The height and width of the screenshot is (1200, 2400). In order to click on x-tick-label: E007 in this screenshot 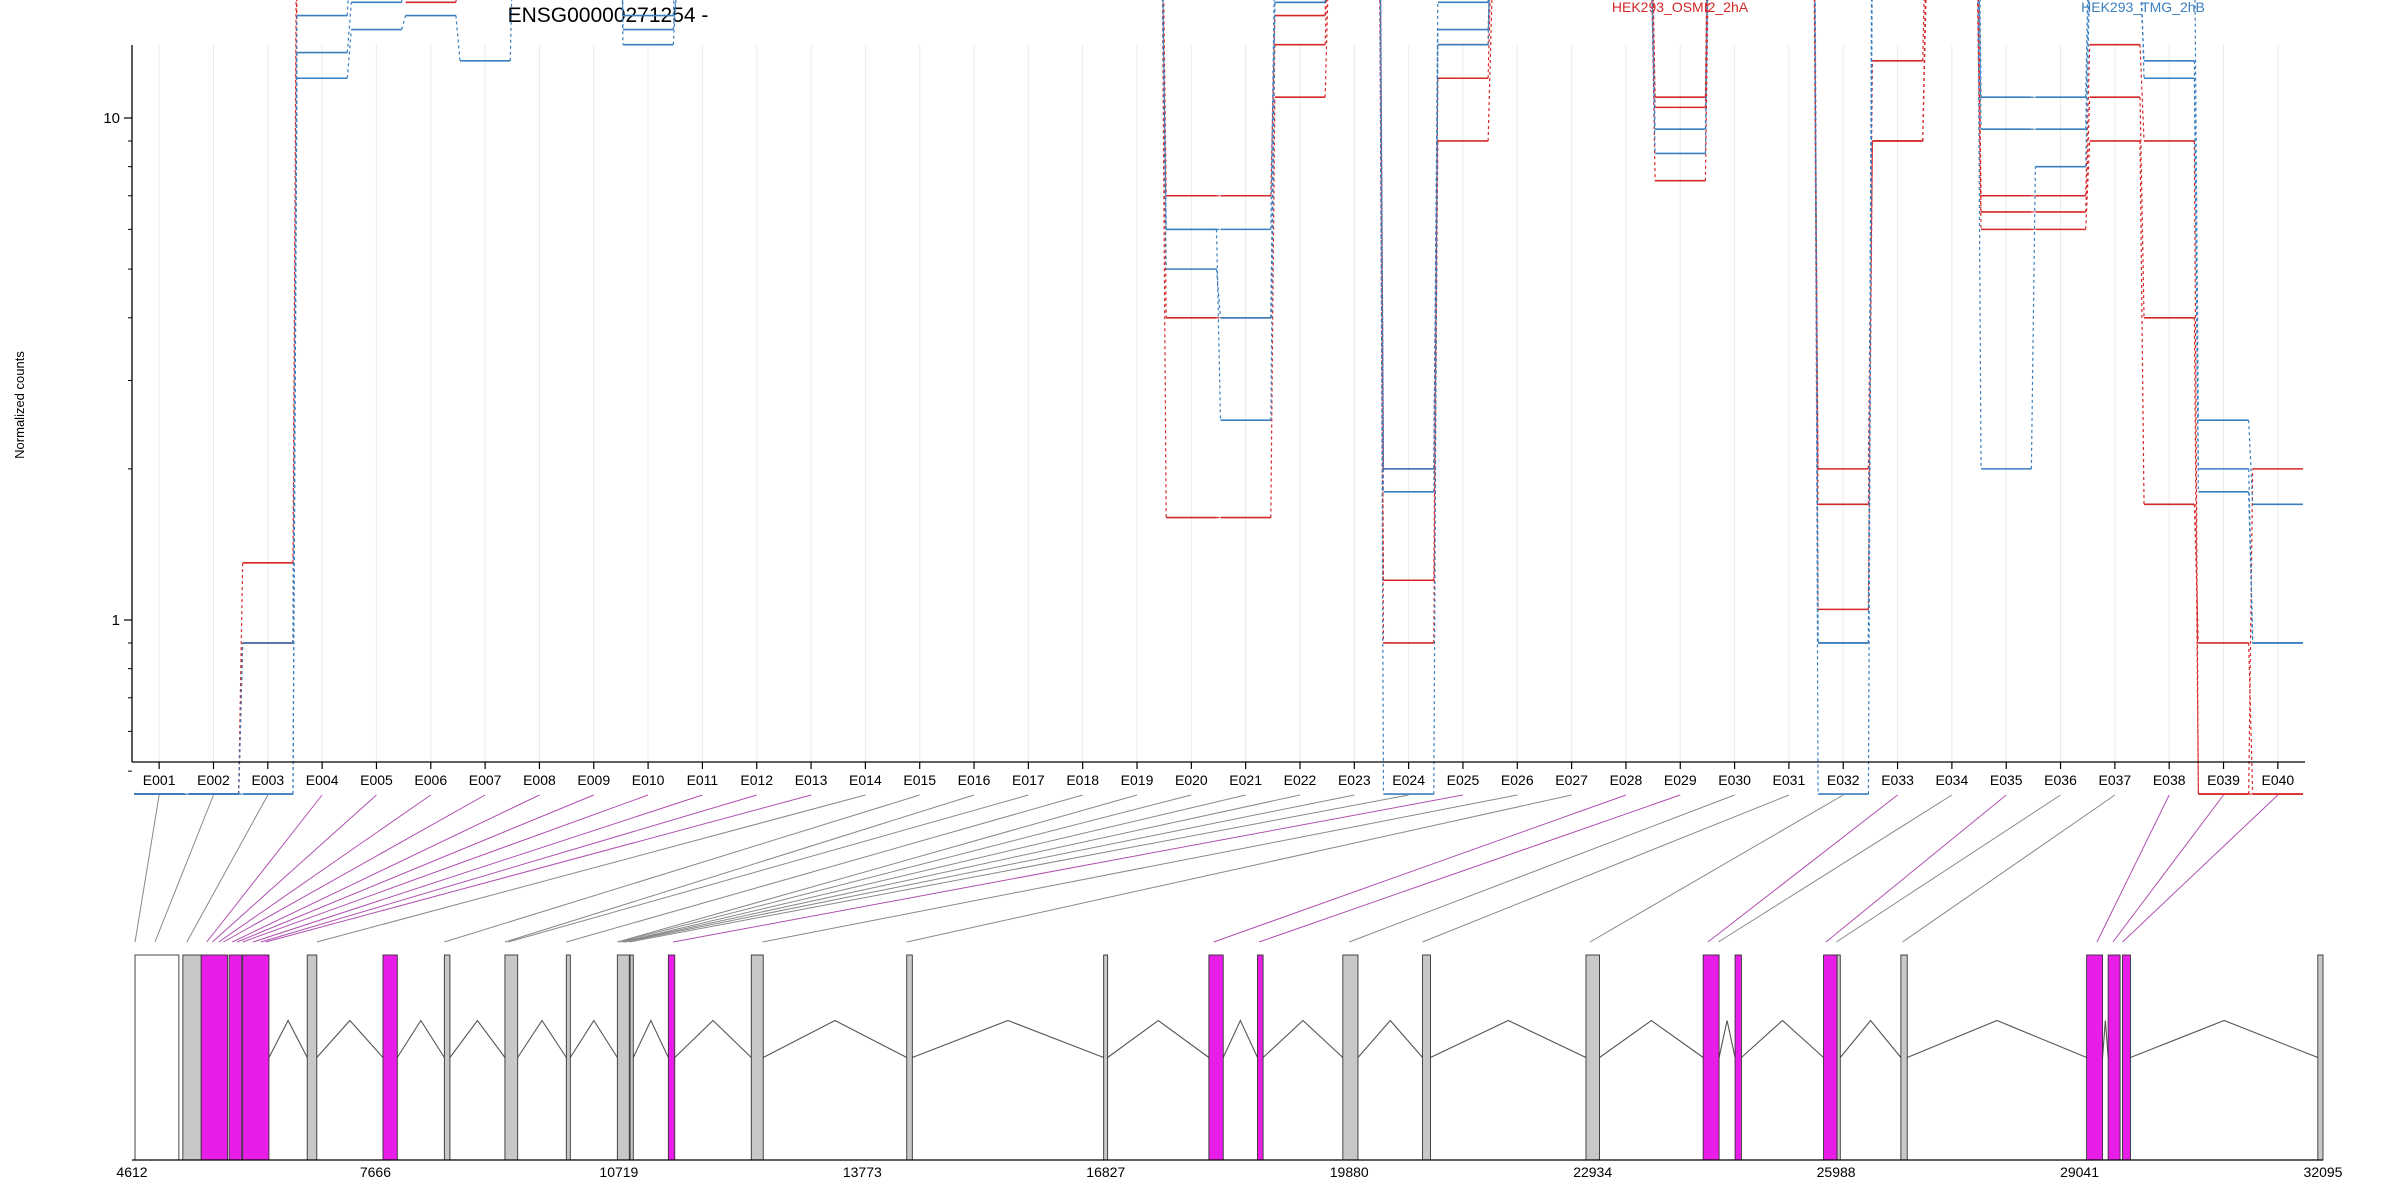, I will do `click(485, 780)`.